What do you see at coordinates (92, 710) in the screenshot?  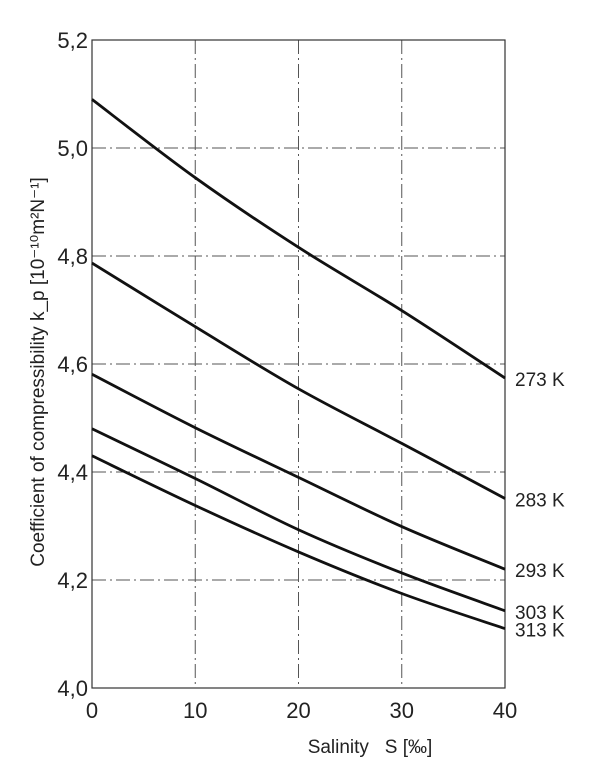 I see `x-tick-label: 0` at bounding box center [92, 710].